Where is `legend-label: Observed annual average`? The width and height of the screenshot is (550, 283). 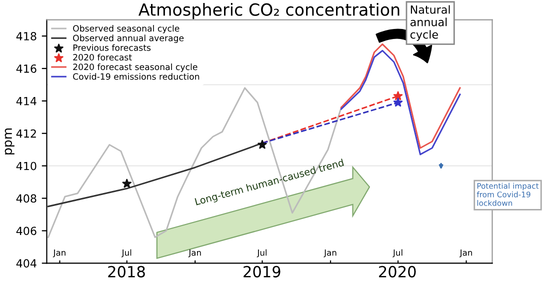
legend-label: Observed annual average is located at coordinates (128, 38).